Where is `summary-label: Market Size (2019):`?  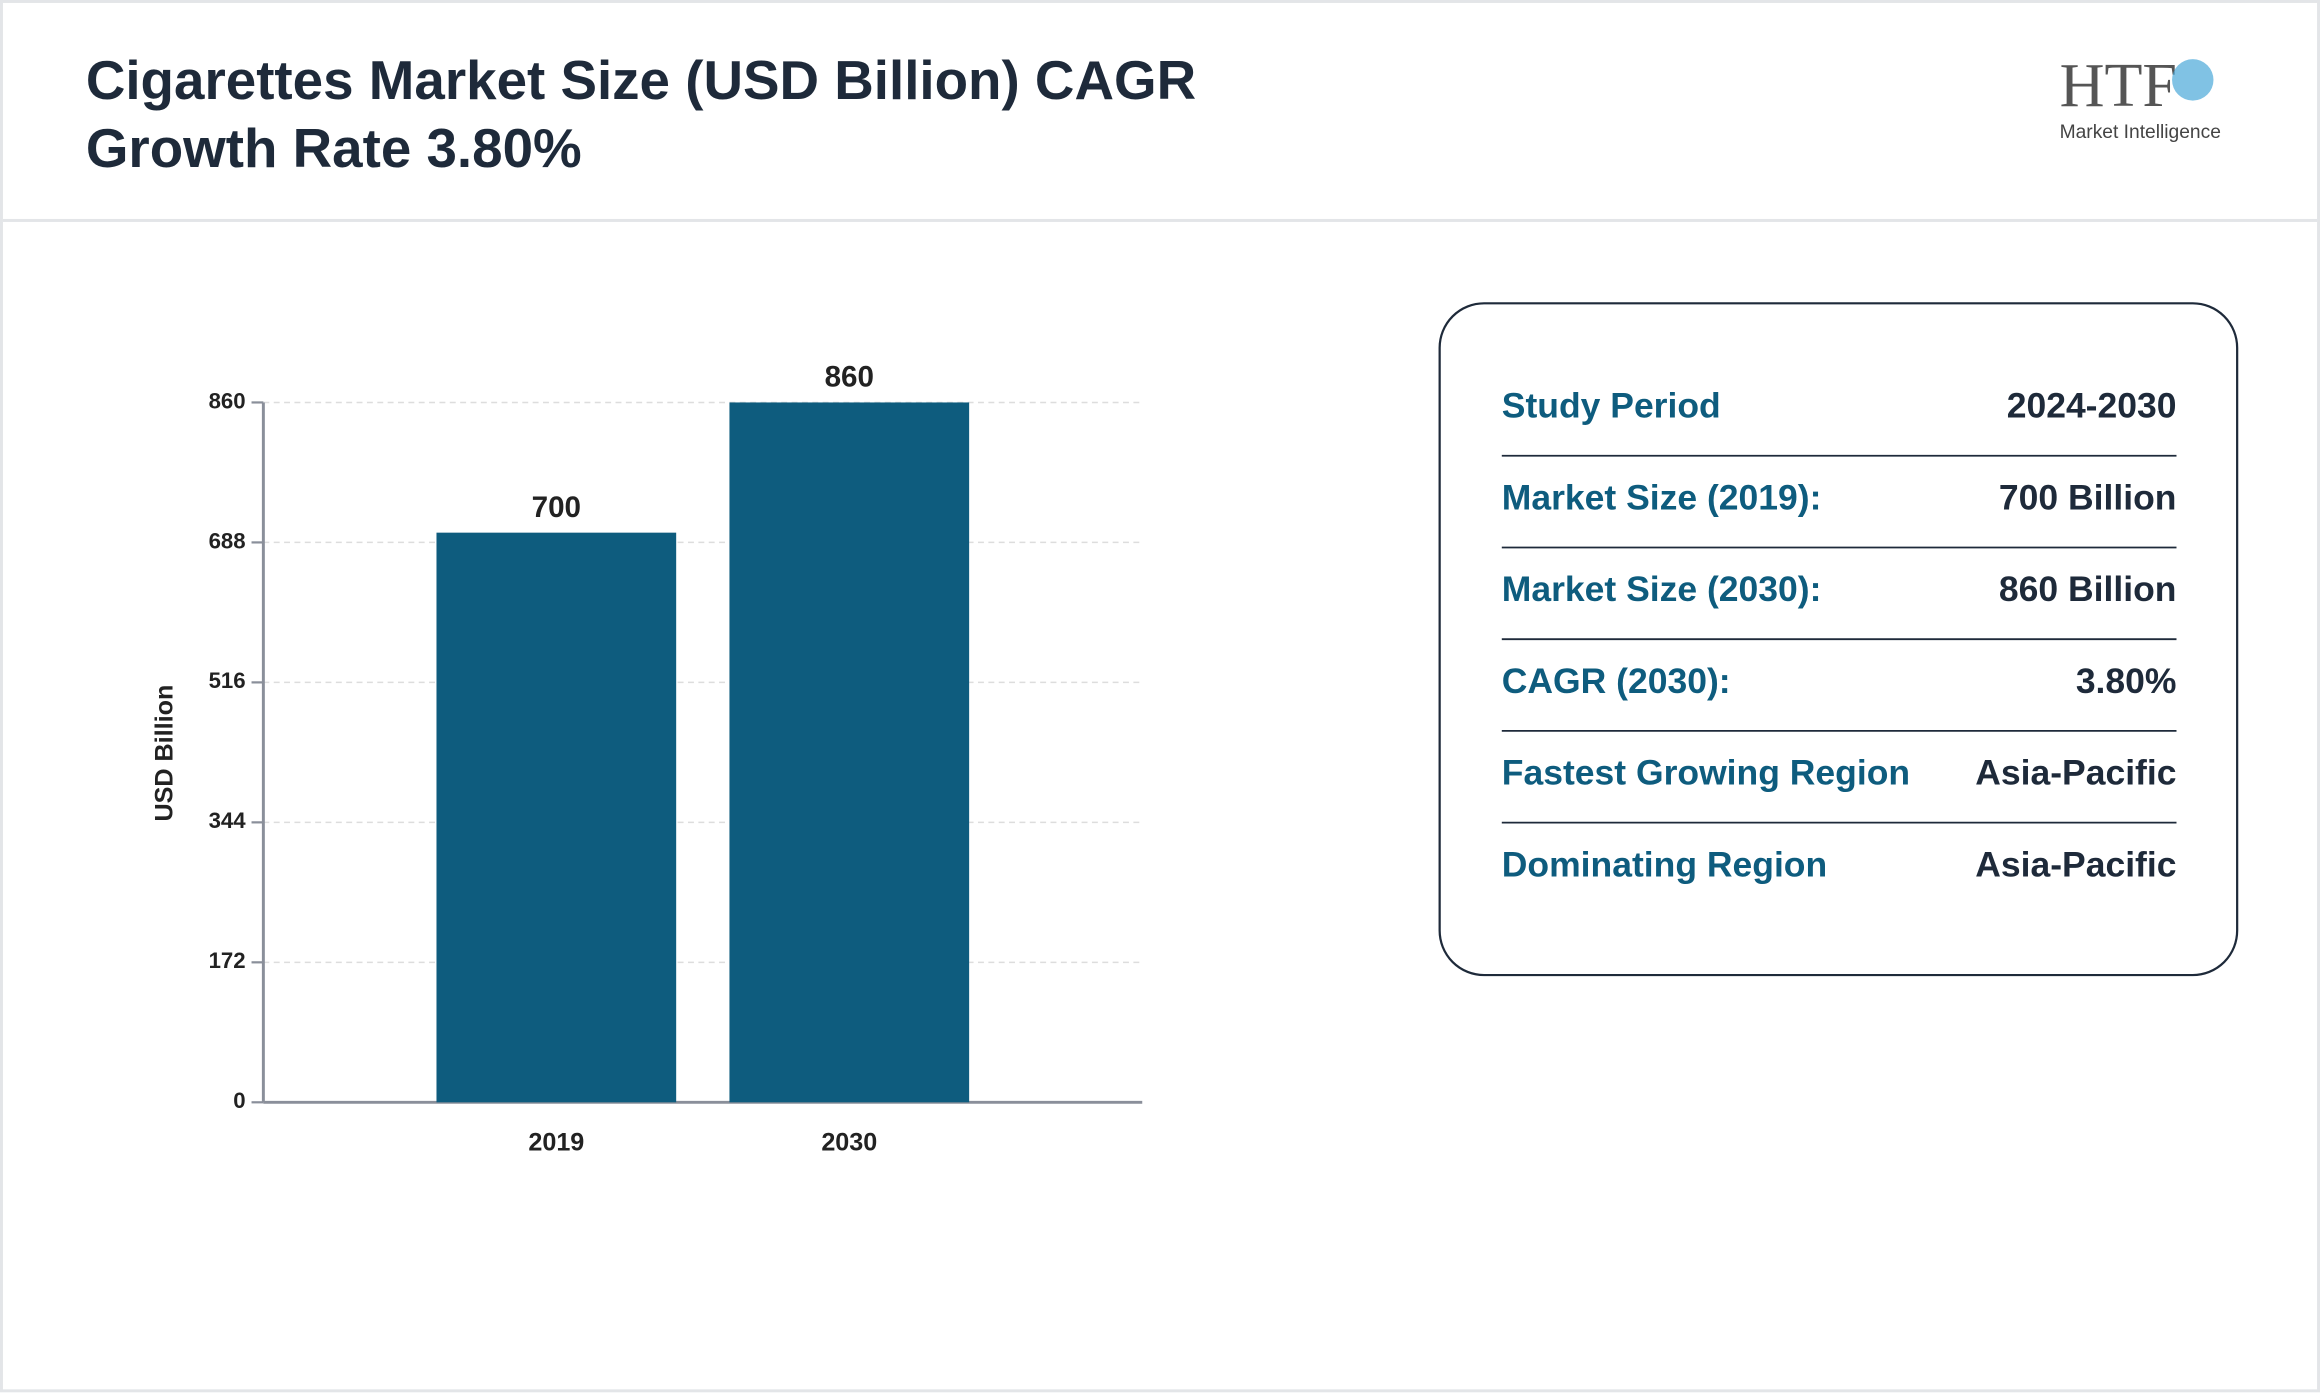
summary-label: Market Size (2019): is located at coordinates (1662, 497).